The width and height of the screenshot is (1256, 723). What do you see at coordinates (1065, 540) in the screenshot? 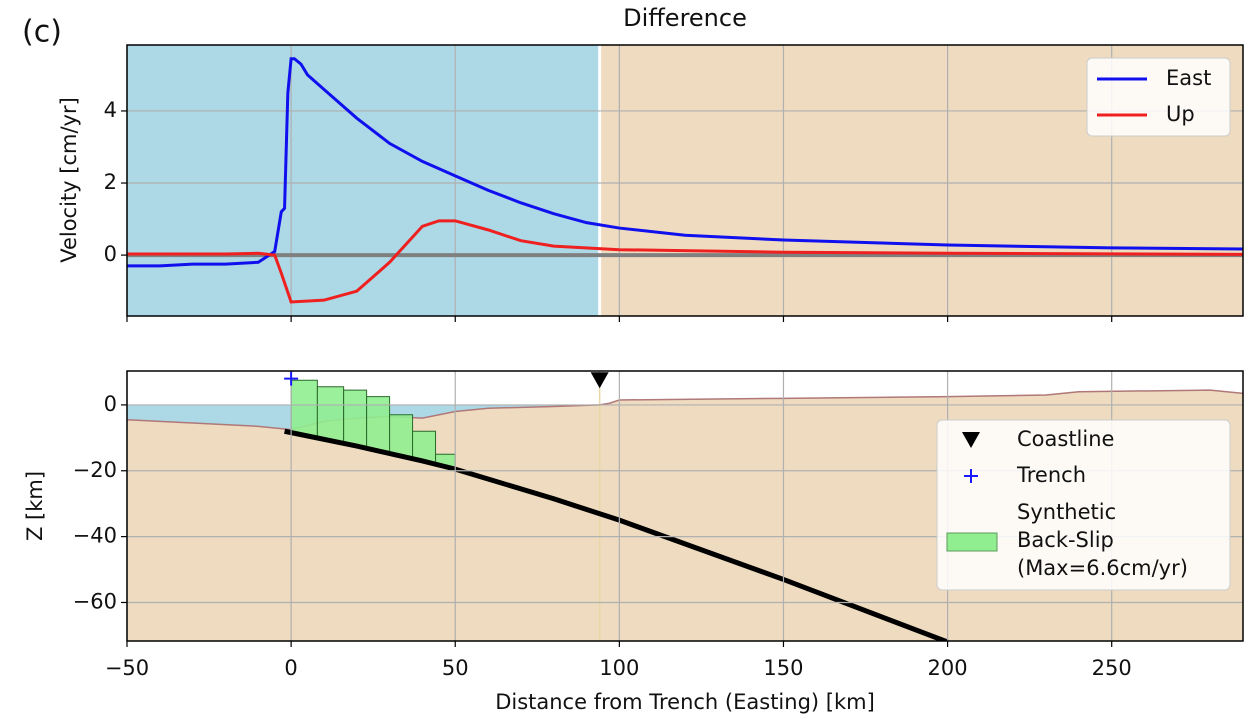
I see `legend-label: Back-Slip` at bounding box center [1065, 540].